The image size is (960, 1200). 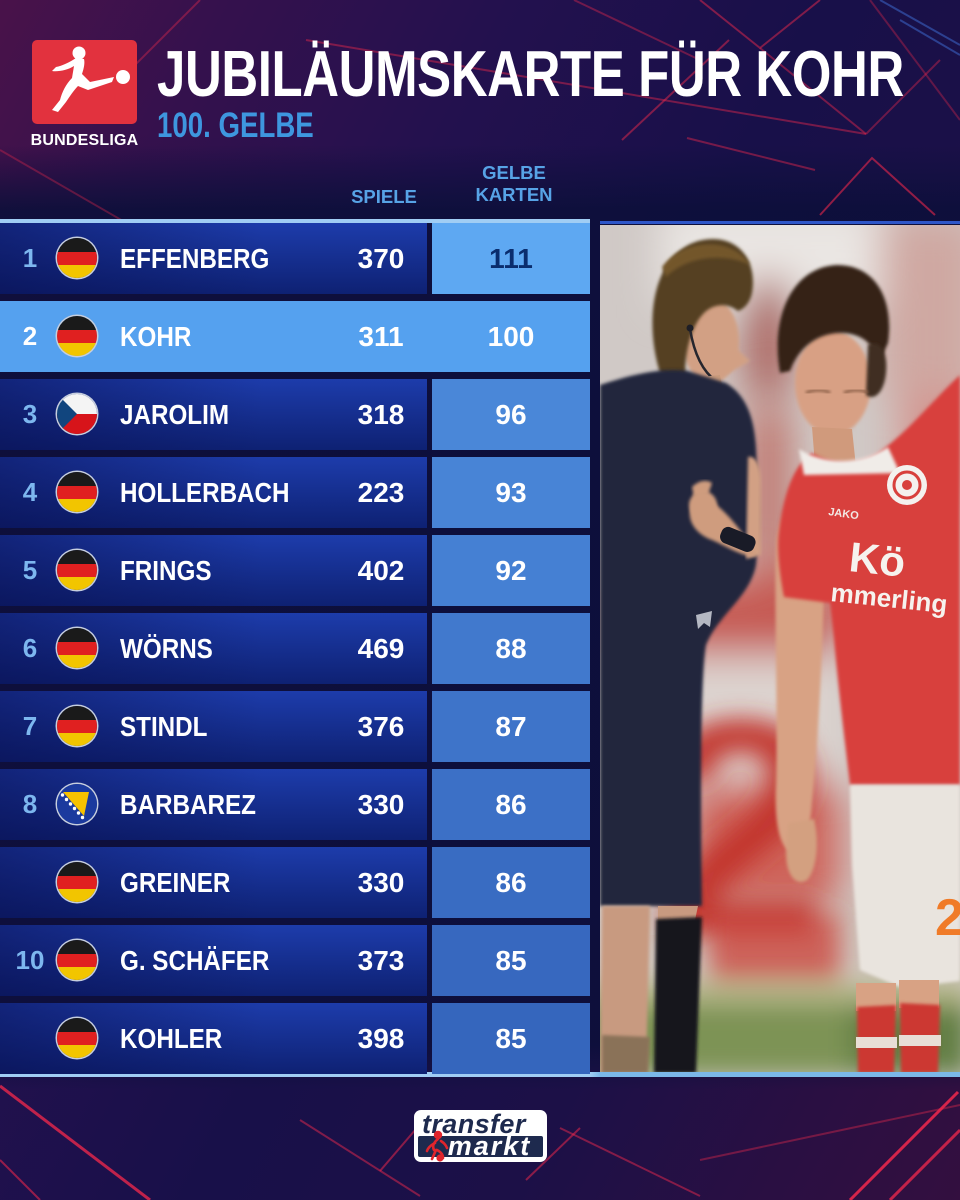 What do you see at coordinates (947, 918) in the screenshot?
I see `svg-text: 2` at bounding box center [947, 918].